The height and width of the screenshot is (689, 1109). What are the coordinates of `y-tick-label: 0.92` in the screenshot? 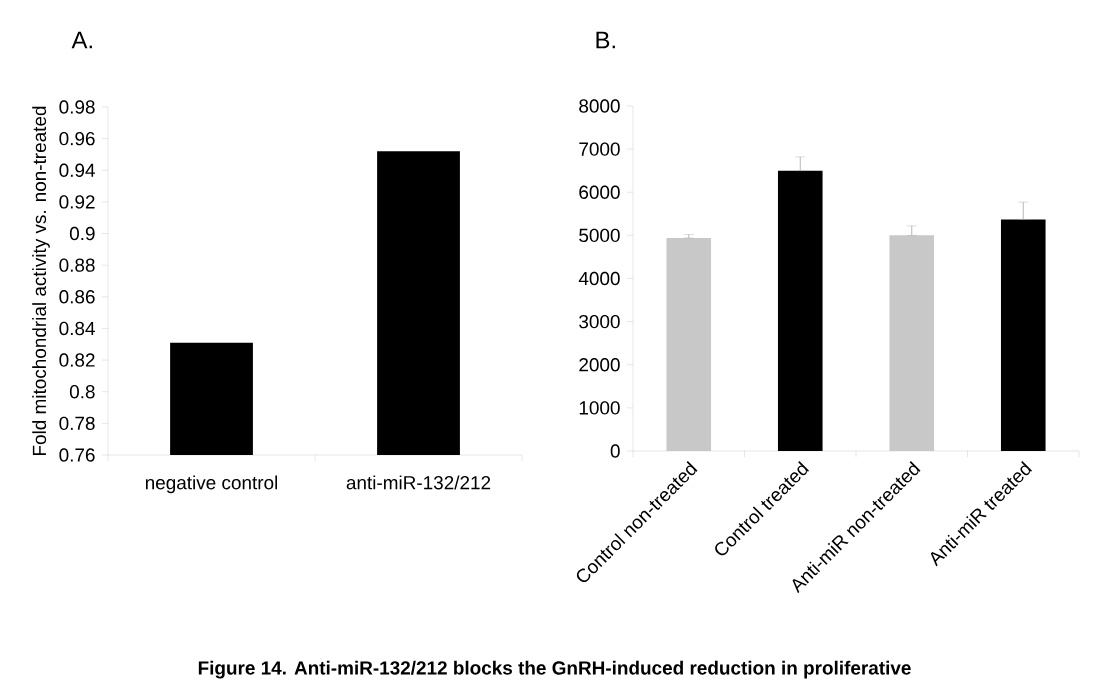 It's located at (77, 202).